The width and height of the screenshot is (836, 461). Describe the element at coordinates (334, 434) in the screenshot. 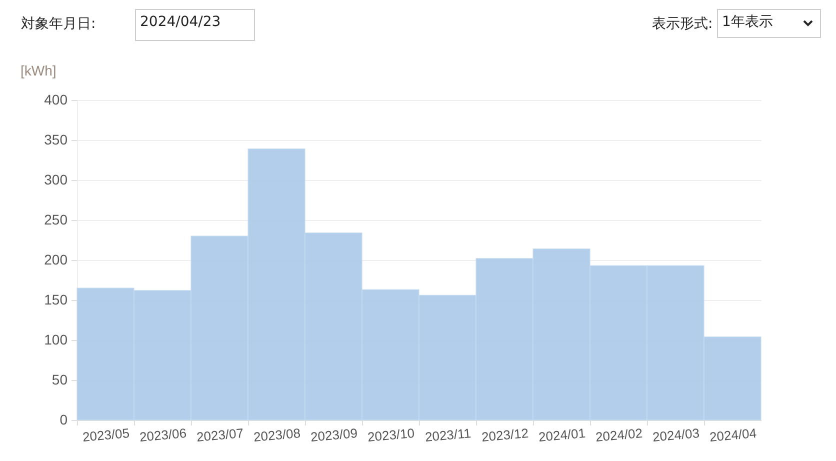

I see `x-tick-label: 2023/09` at that location.